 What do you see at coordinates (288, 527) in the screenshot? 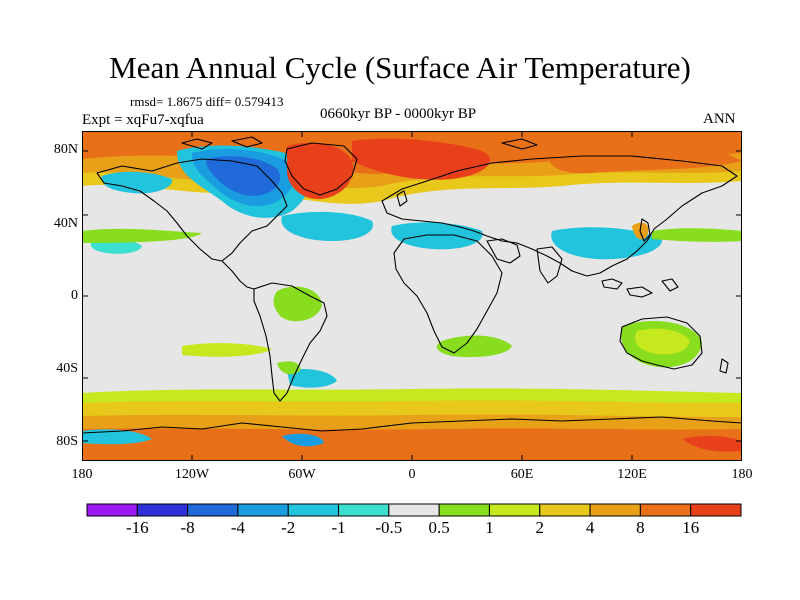
I see `colorbar-label: -2` at bounding box center [288, 527].